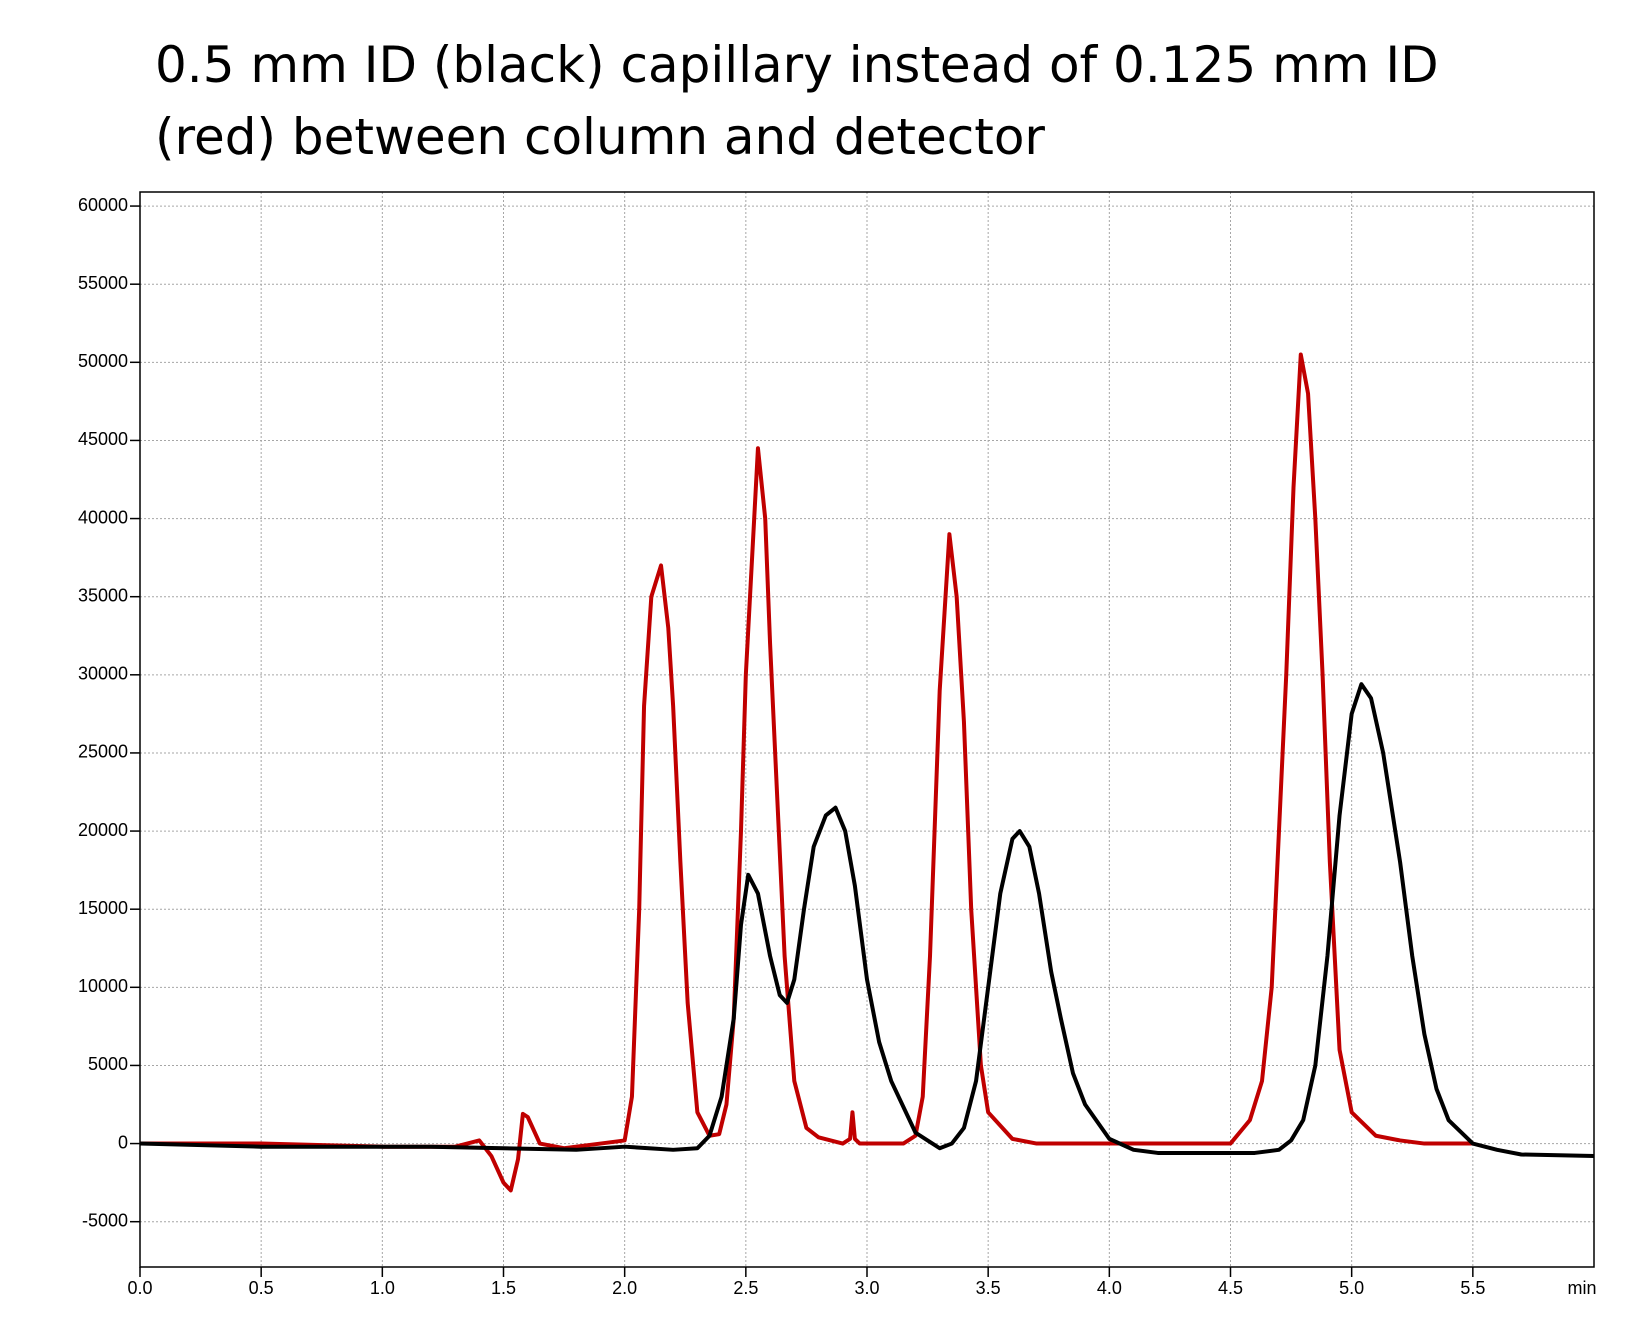 The width and height of the screenshot is (1640, 1328). What do you see at coordinates (103, 361) in the screenshot?
I see `y-tick-label: 50000` at bounding box center [103, 361].